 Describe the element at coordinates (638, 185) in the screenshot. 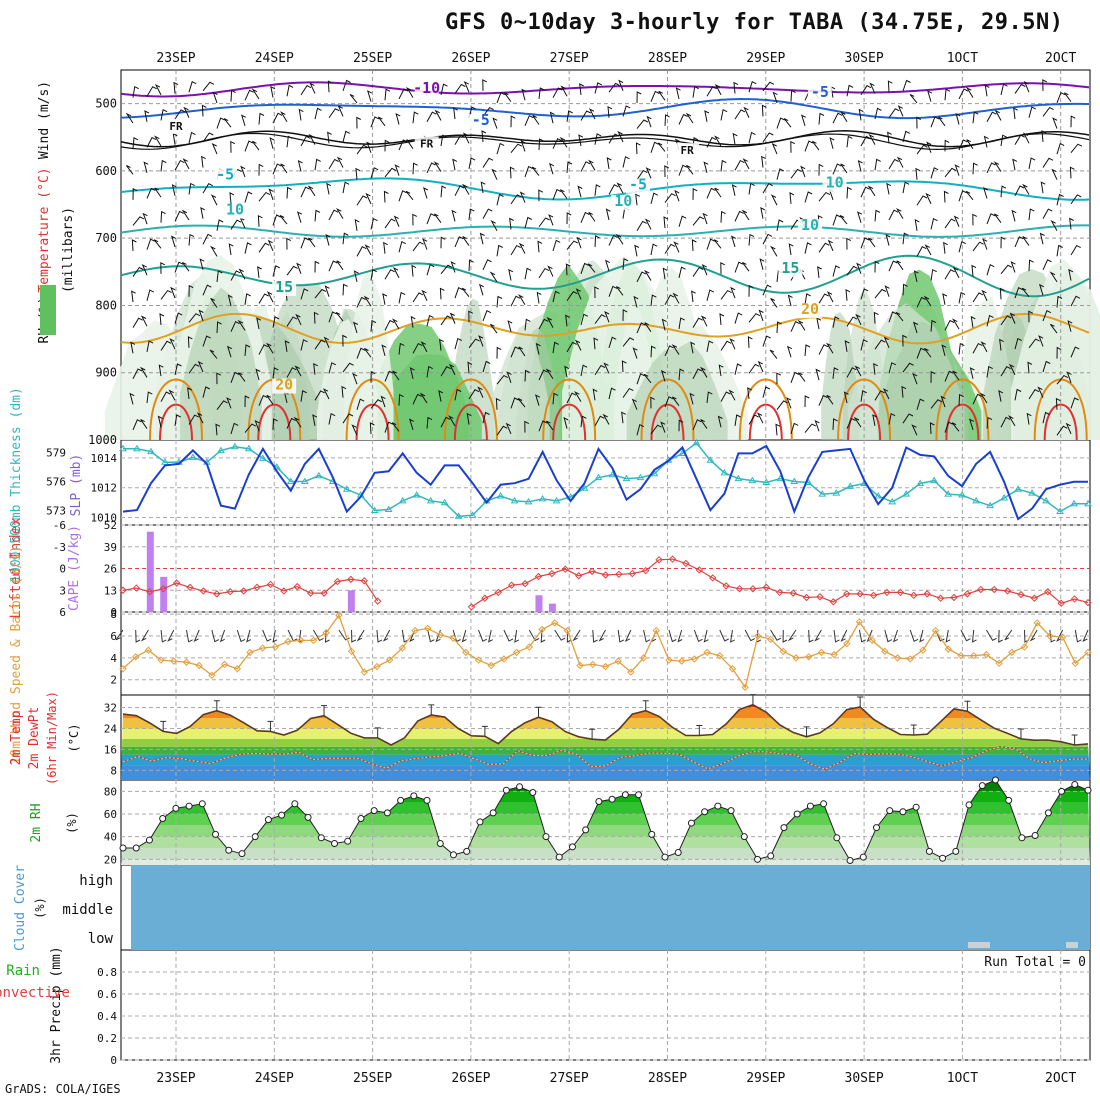

I see `contour-label: -5` at that location.